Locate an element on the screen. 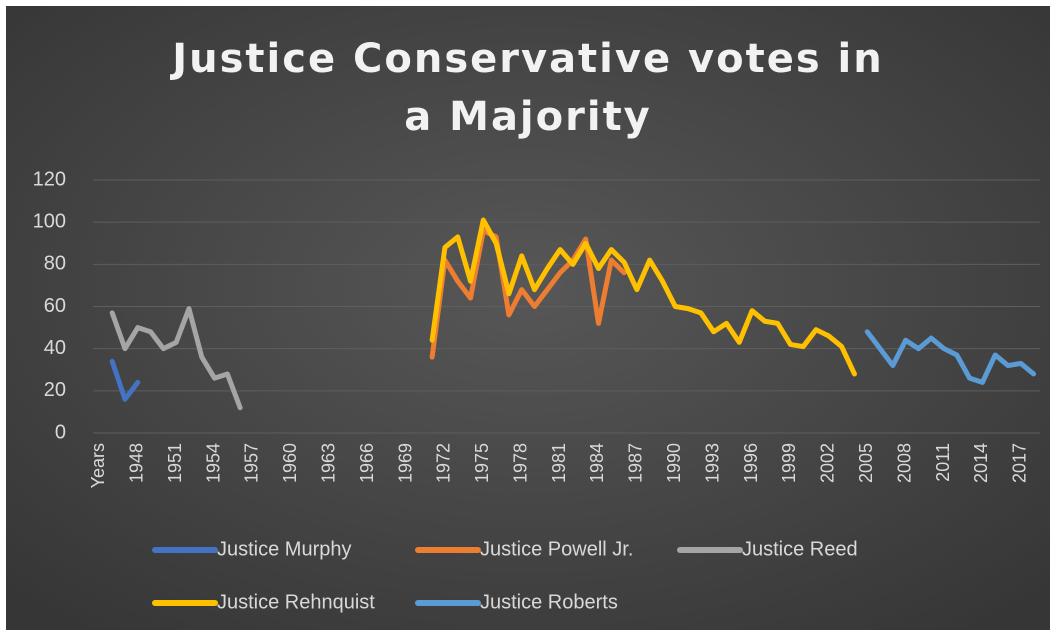 This screenshot has height=636, width=1056. x-tick-label: 1954 is located at coordinates (213, 463).